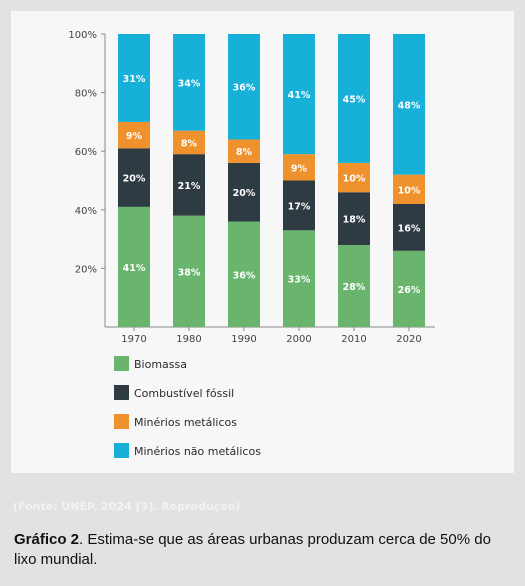 The width and height of the screenshot is (525, 586). Describe the element at coordinates (243, 339) in the screenshot. I see `x-tick-label: 1990` at that location.